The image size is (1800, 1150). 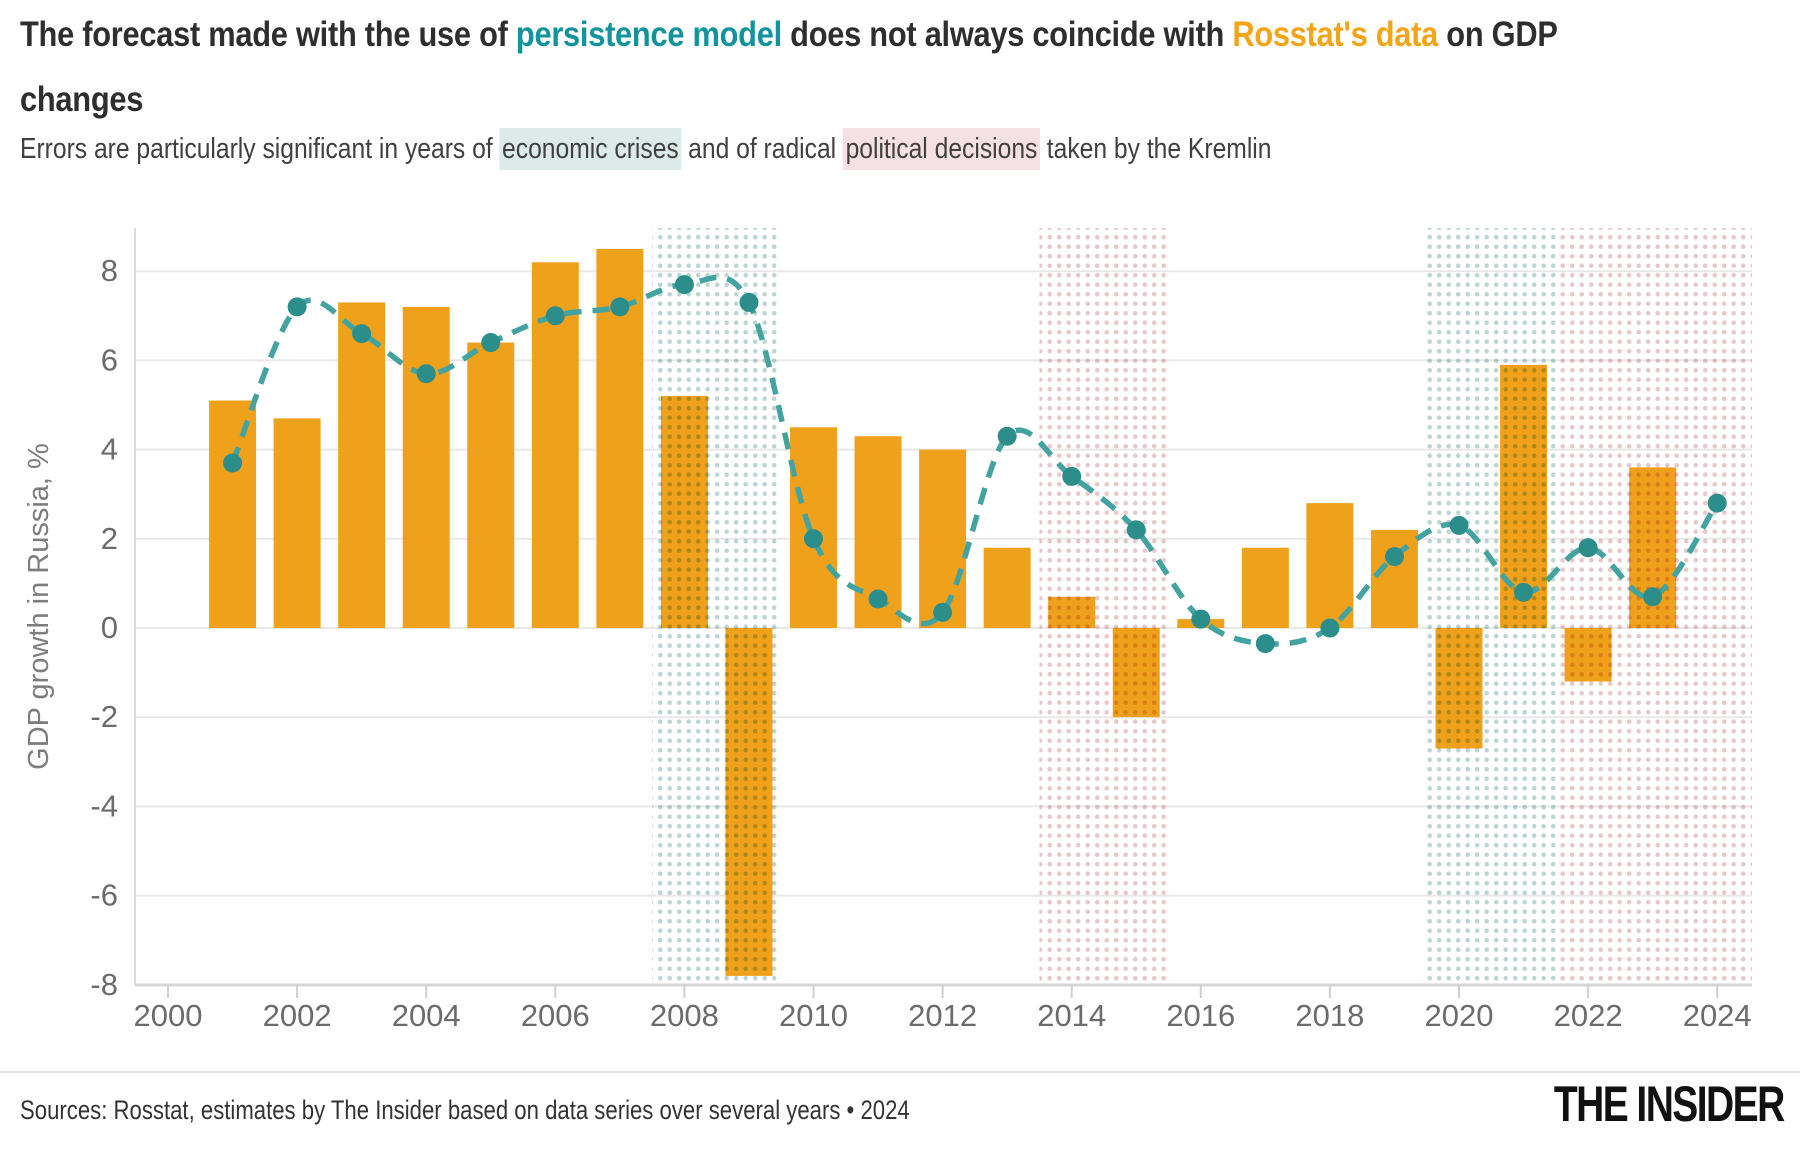 I want to click on svg-text: 2006, so click(x=555, y=1015).